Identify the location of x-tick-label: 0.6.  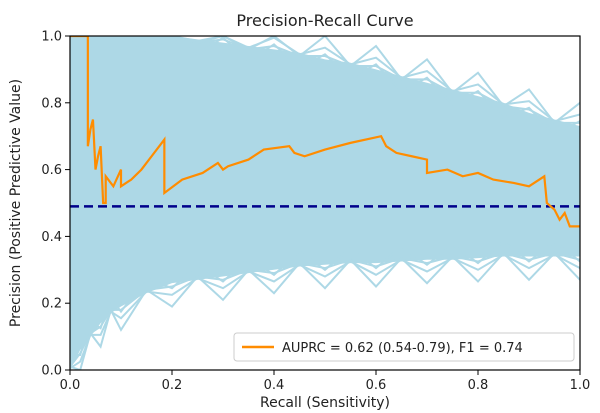
(376, 385).